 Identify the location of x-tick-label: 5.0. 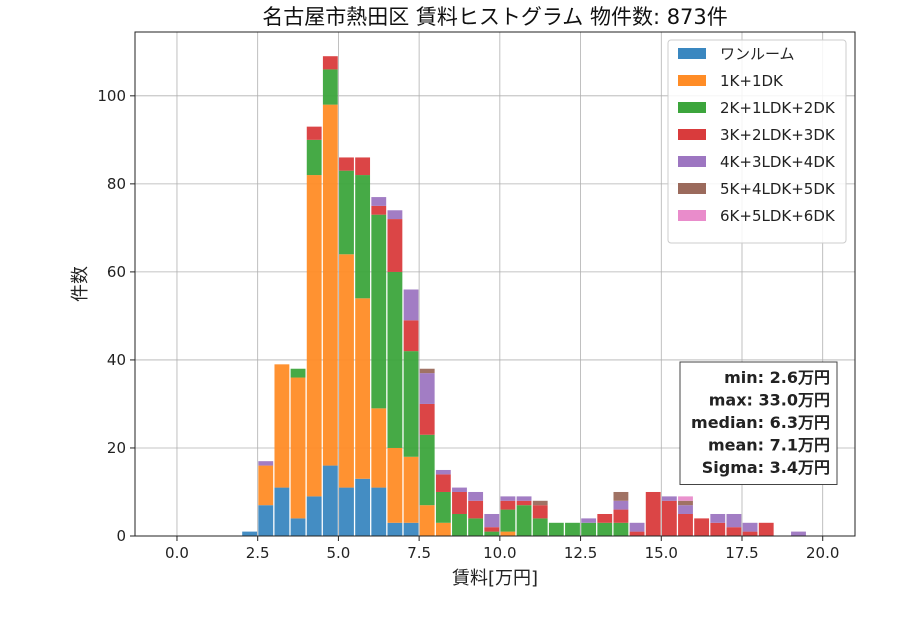
(338, 553).